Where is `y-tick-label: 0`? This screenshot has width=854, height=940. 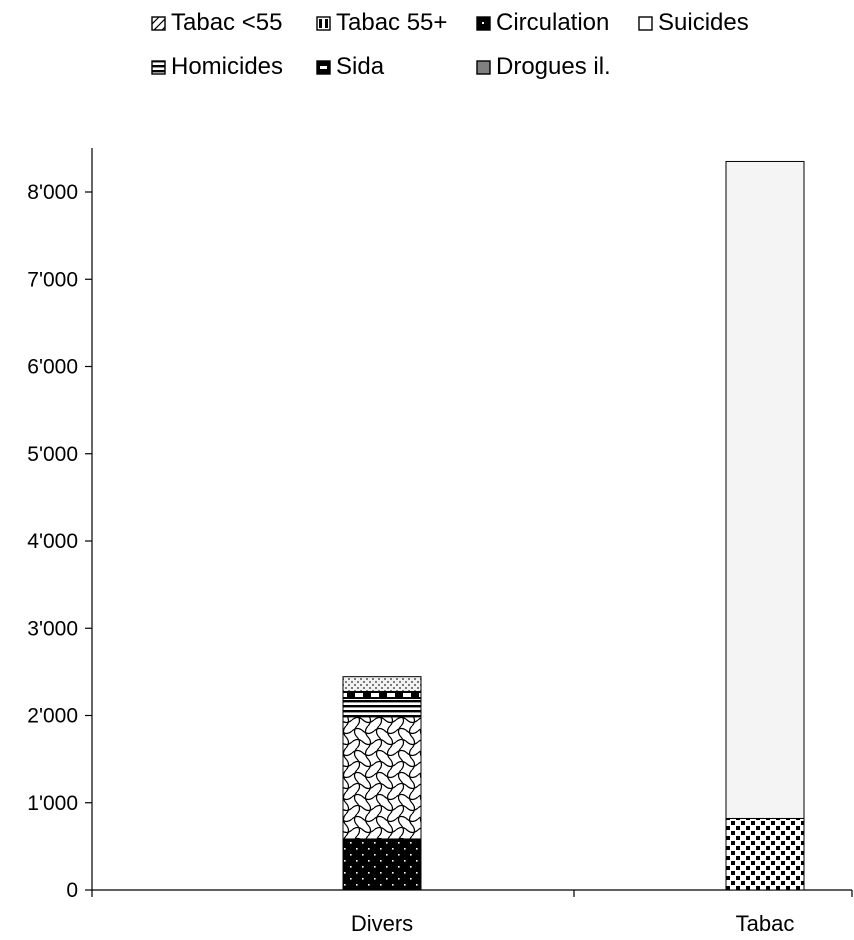 y-tick-label: 0 is located at coordinates (72, 890).